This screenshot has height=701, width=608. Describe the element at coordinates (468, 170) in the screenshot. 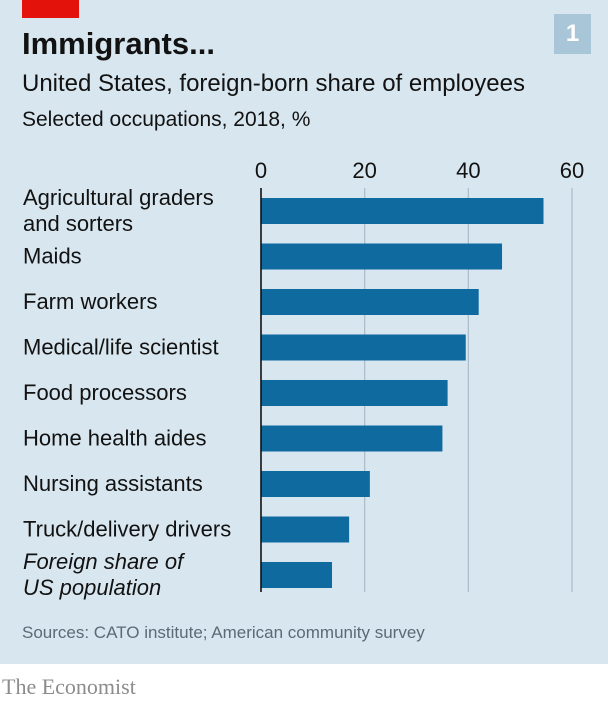

I see `x-tick-label: 40` at that location.